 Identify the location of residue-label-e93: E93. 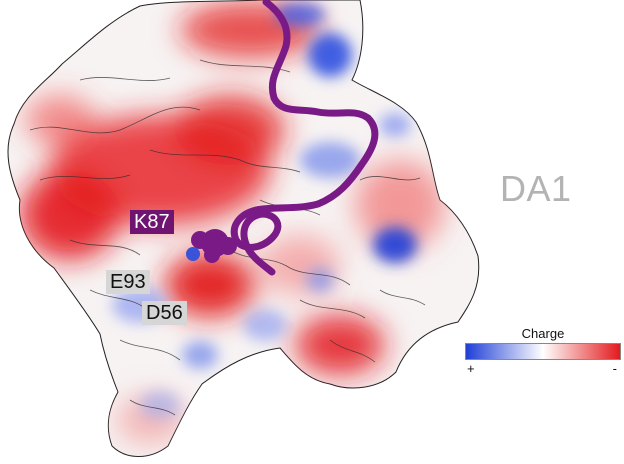
(128, 282).